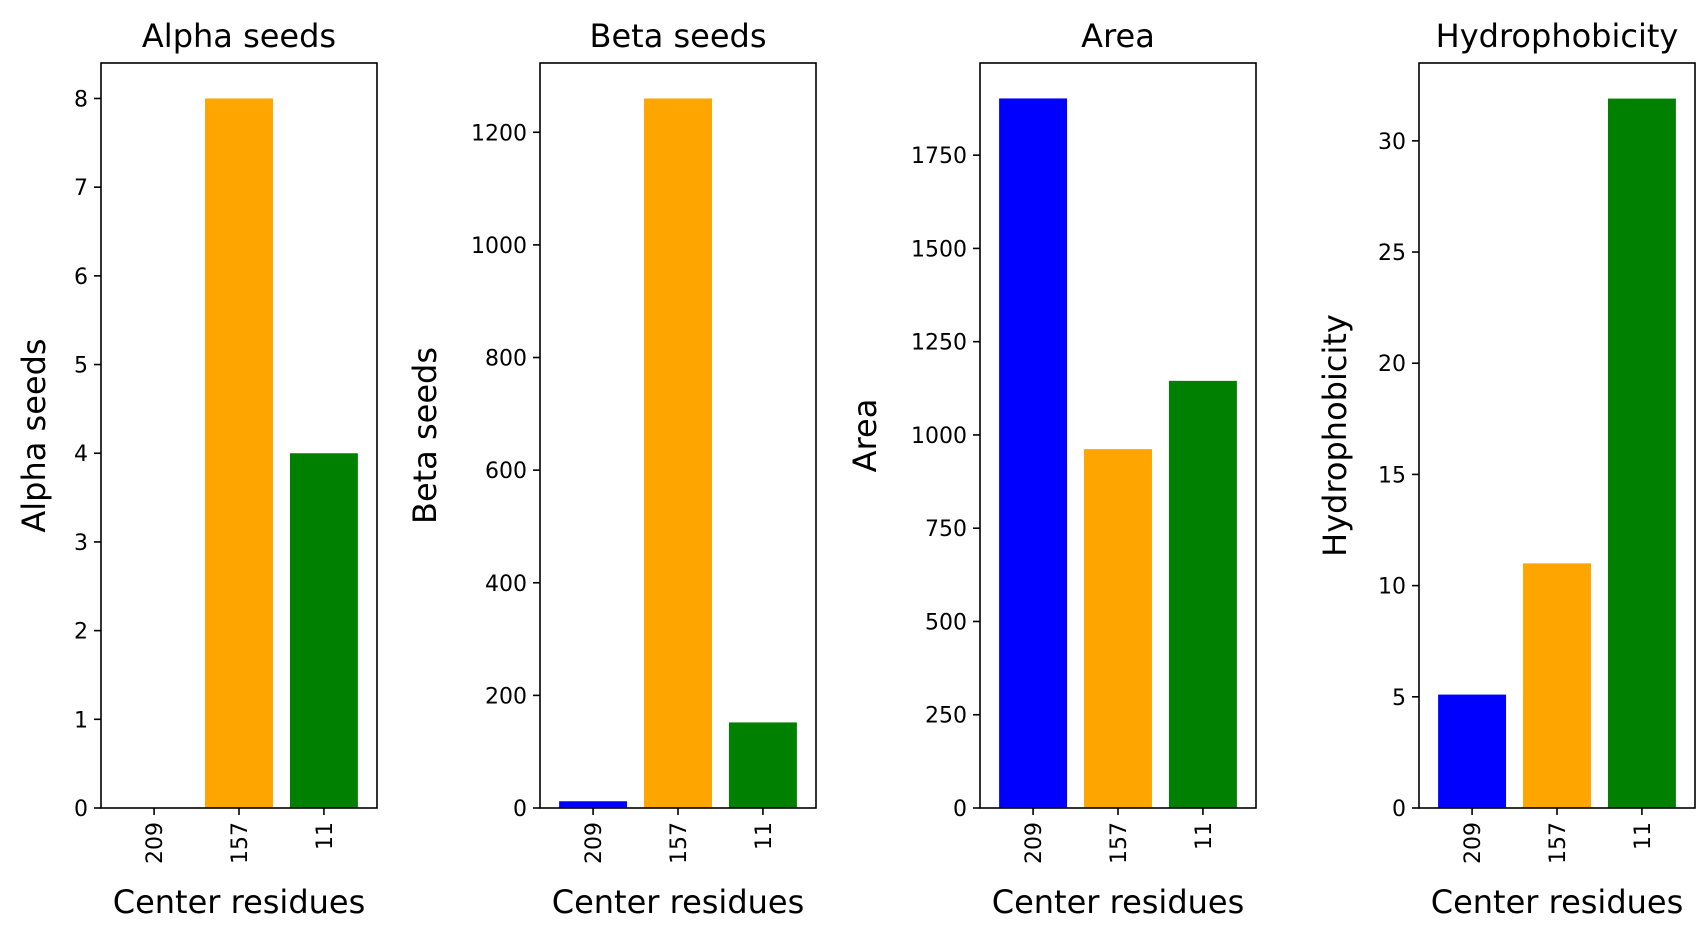 The width and height of the screenshot is (1706, 937). Describe the element at coordinates (506, 584) in the screenshot. I see `y-tick-label: 400` at that location.